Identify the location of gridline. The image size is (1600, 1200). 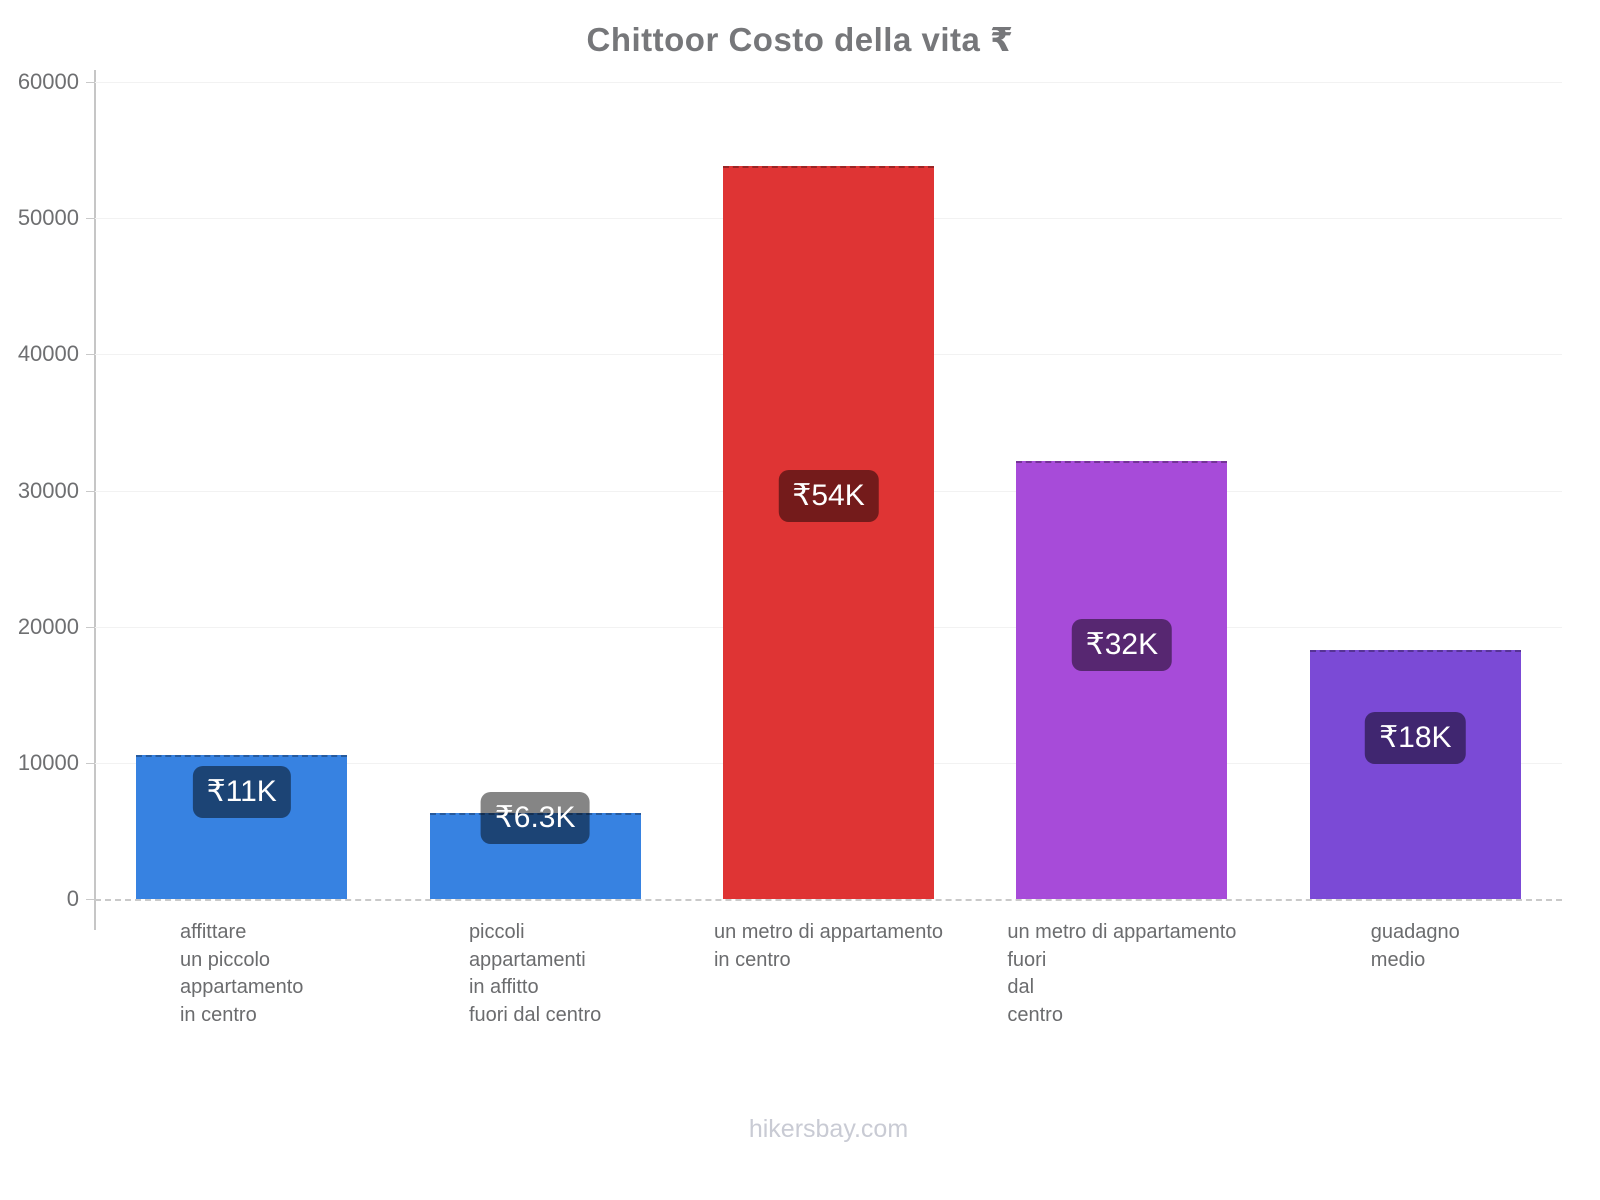
(828, 82).